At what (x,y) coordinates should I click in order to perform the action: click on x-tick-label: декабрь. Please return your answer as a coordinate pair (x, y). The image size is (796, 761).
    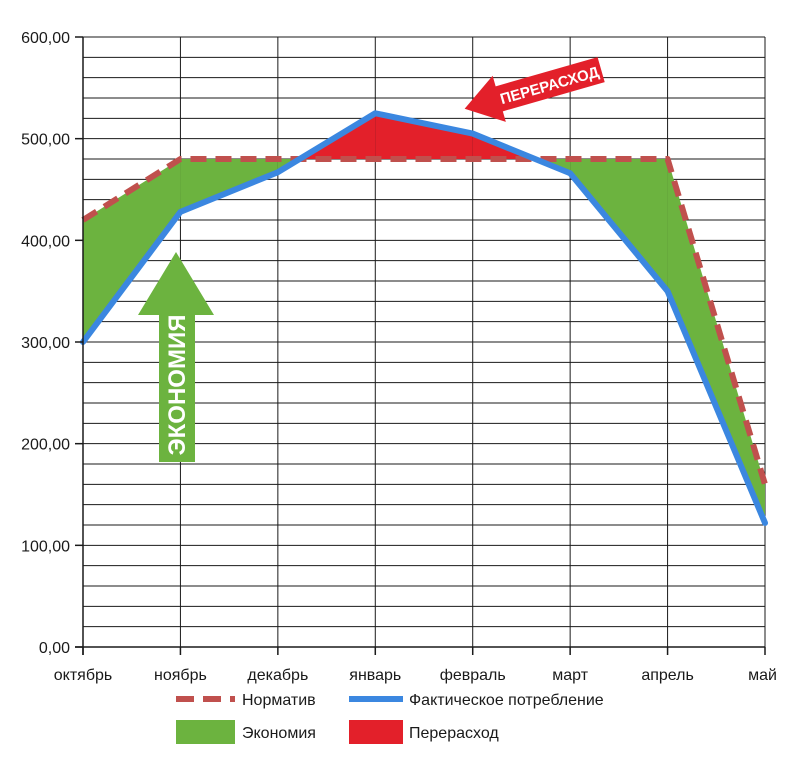
    Looking at the image, I should click on (277, 675).